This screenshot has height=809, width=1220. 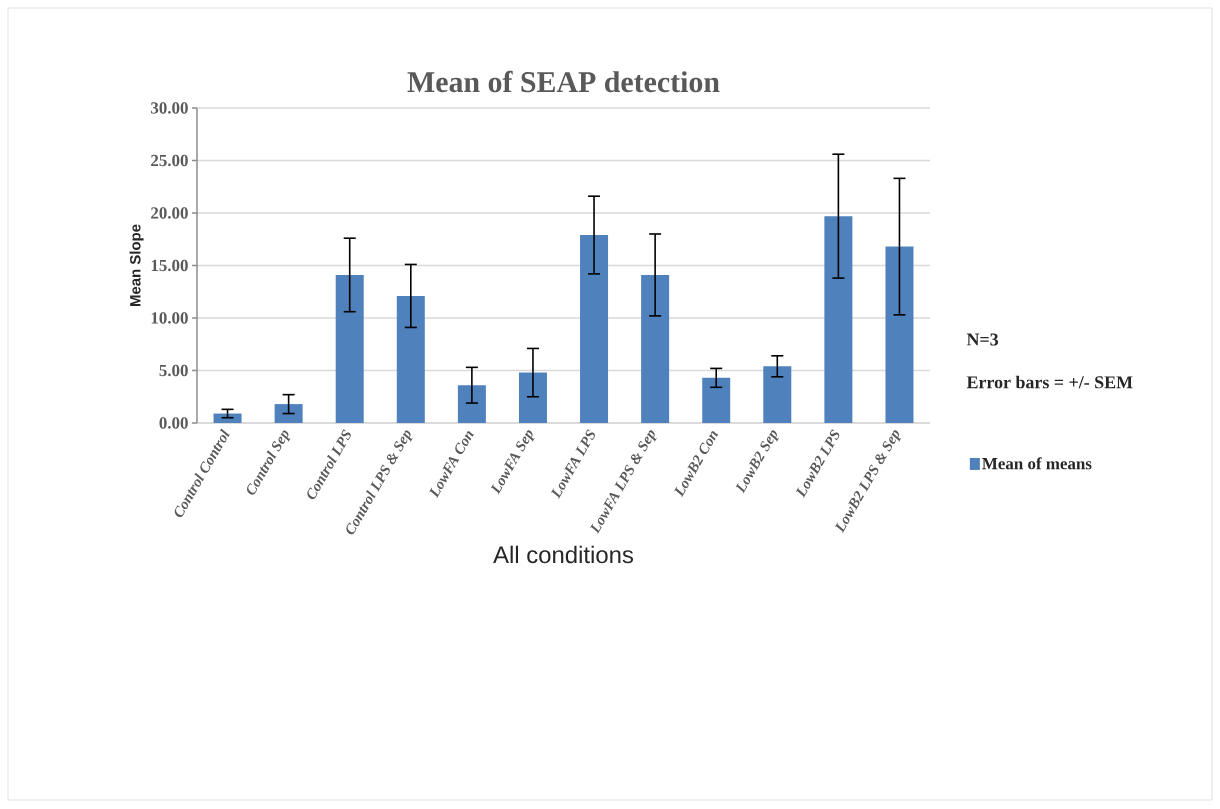 What do you see at coordinates (169, 318) in the screenshot?
I see `y-tick-label: 10.00` at bounding box center [169, 318].